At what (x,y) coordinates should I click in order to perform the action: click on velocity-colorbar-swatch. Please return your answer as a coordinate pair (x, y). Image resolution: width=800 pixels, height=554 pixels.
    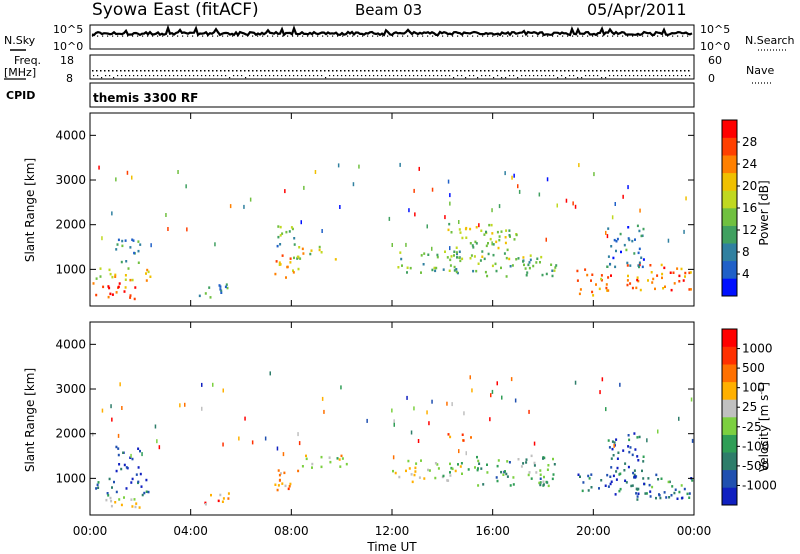
    Looking at the image, I should click on (729, 373).